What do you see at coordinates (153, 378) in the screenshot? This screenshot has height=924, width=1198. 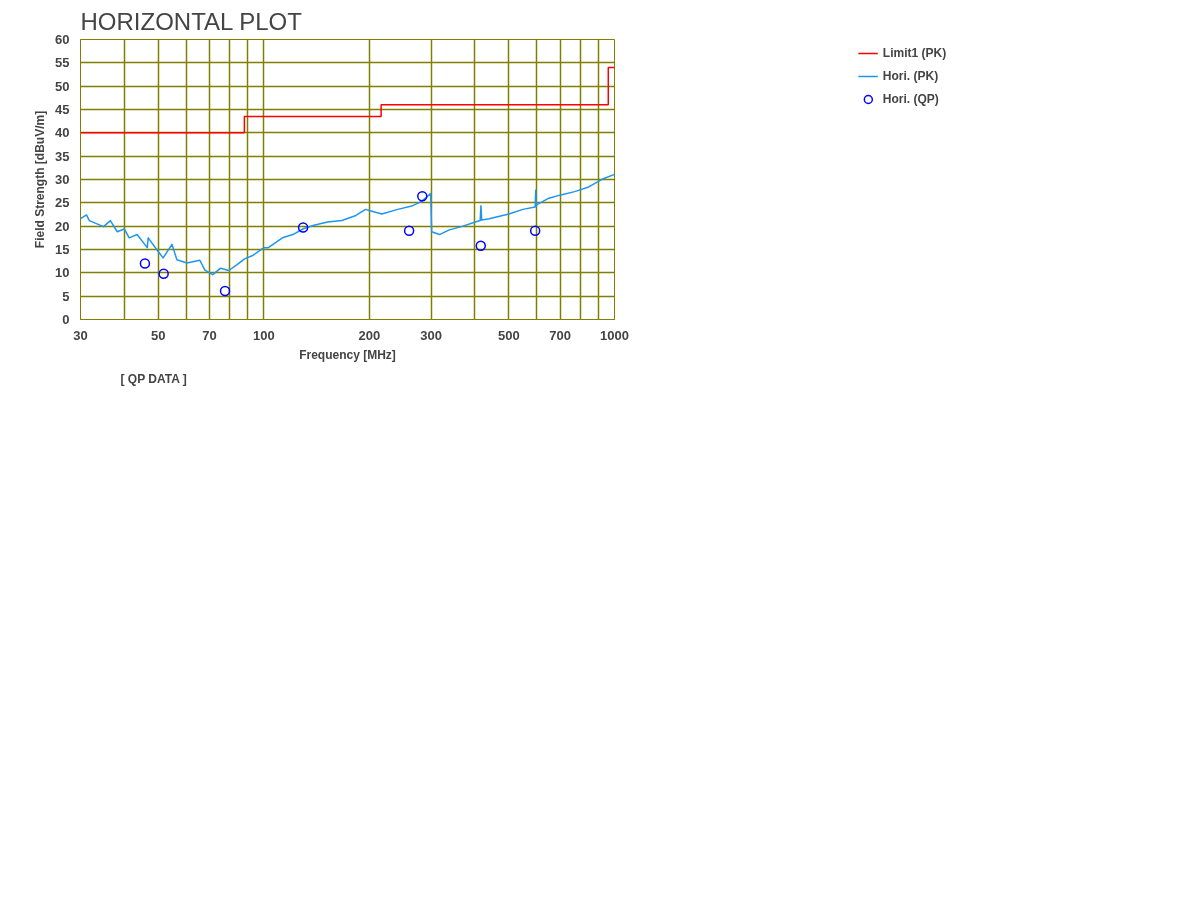 I see `text: [ QP DATA ]` at bounding box center [153, 378].